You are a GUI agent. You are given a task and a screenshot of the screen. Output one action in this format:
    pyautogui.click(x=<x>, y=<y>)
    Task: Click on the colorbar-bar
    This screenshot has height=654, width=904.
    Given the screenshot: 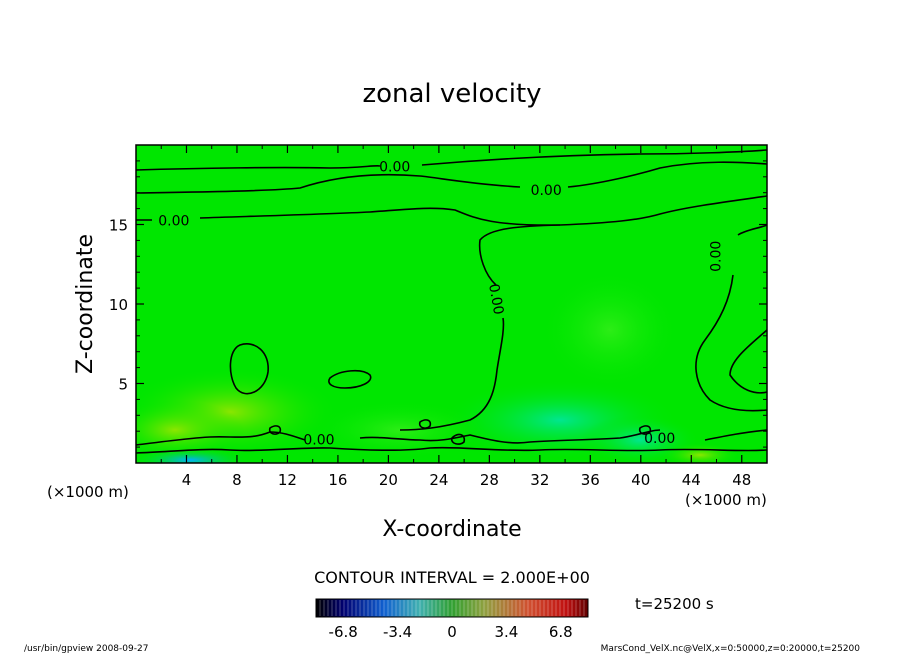 What is the action you would take?
    pyautogui.click(x=452, y=608)
    